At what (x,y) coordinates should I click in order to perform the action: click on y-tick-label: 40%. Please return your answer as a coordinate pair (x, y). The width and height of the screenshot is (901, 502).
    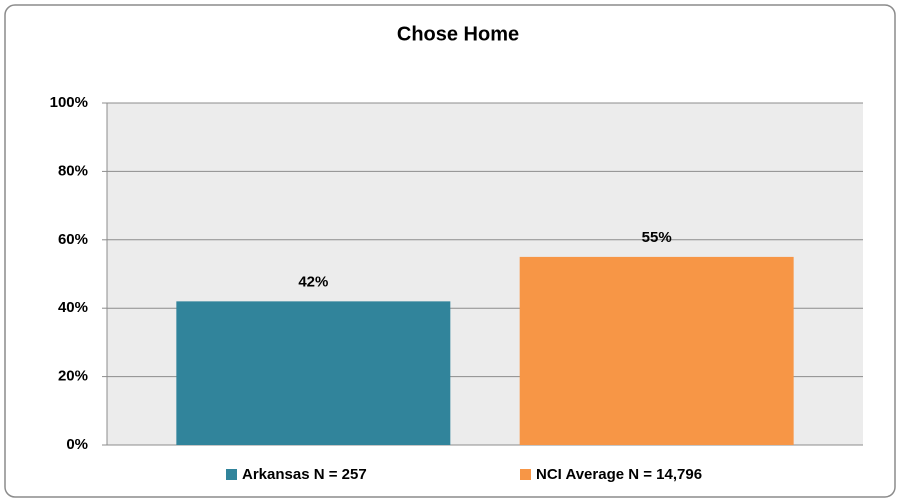
    Looking at the image, I should click on (73, 307).